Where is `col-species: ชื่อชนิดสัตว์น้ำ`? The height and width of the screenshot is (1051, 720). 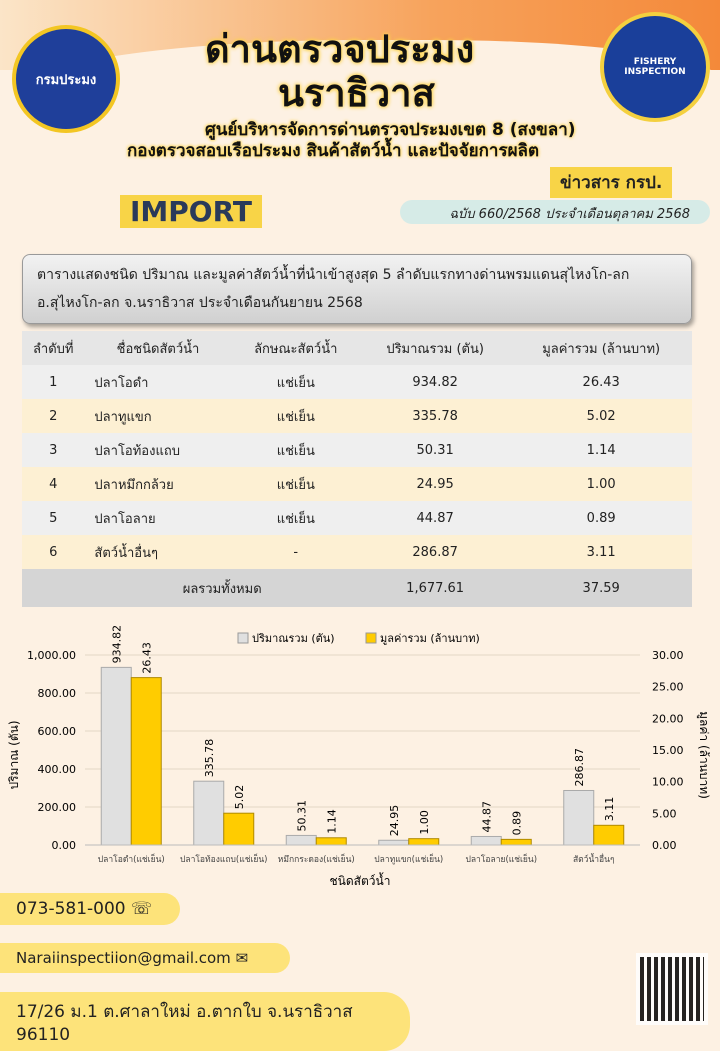
col-species: ชื่อชนิดสัตว์น้ำ is located at coordinates (158, 348).